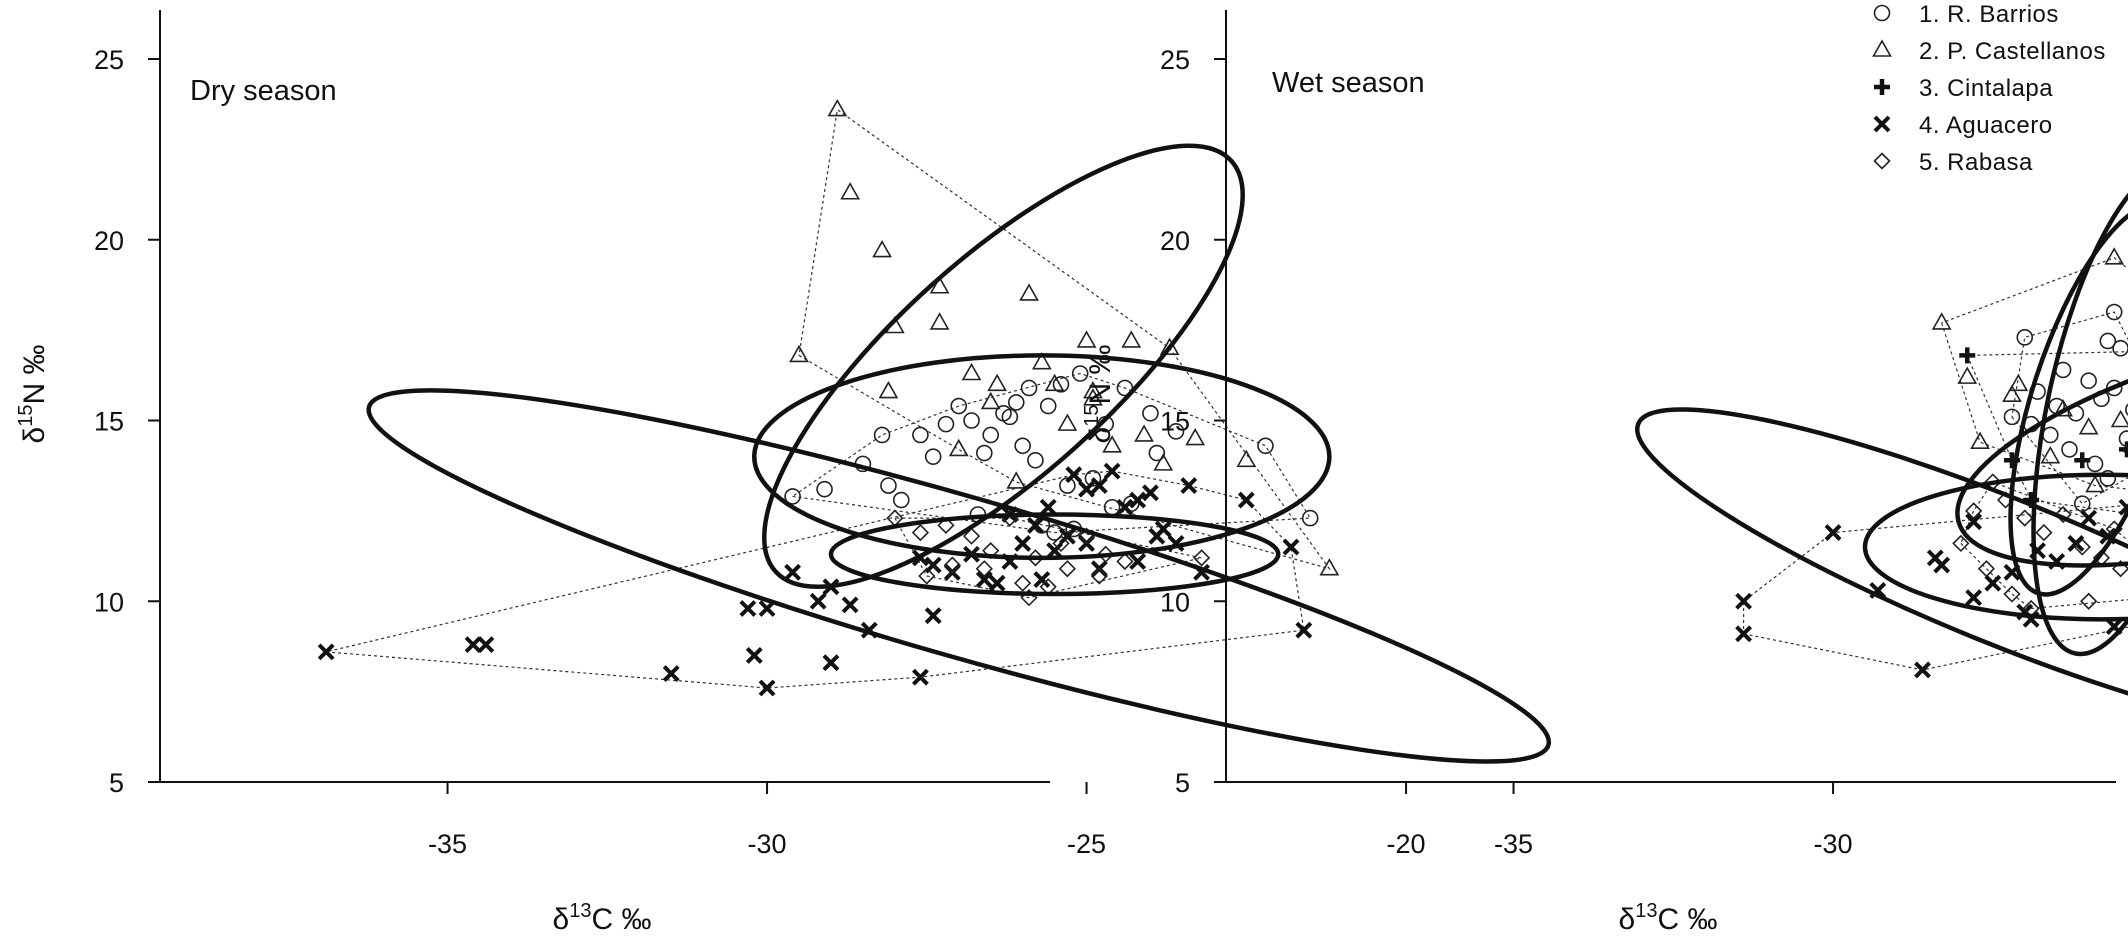 This screenshot has width=2128, height=938. I want to click on y-tick-label: 10, so click(109, 602).